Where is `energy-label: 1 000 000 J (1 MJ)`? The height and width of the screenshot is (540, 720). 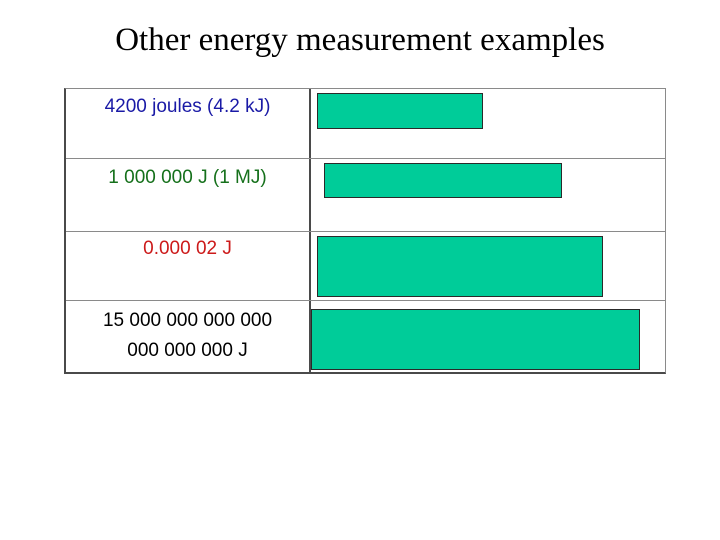 energy-label: 1 000 000 J (1 MJ) is located at coordinates (188, 195).